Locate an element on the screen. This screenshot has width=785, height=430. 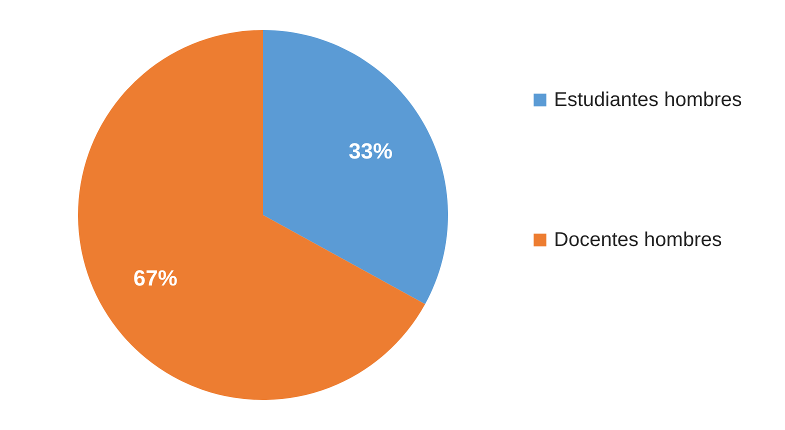
data-label: 33% is located at coordinates (370, 151).